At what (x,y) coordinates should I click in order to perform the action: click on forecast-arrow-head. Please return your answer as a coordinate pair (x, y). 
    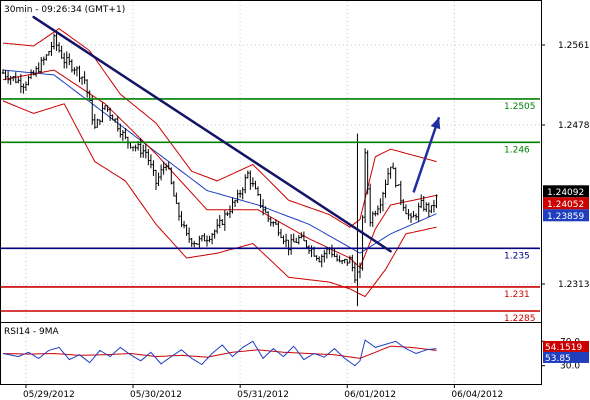
    Looking at the image, I should click on (435, 123).